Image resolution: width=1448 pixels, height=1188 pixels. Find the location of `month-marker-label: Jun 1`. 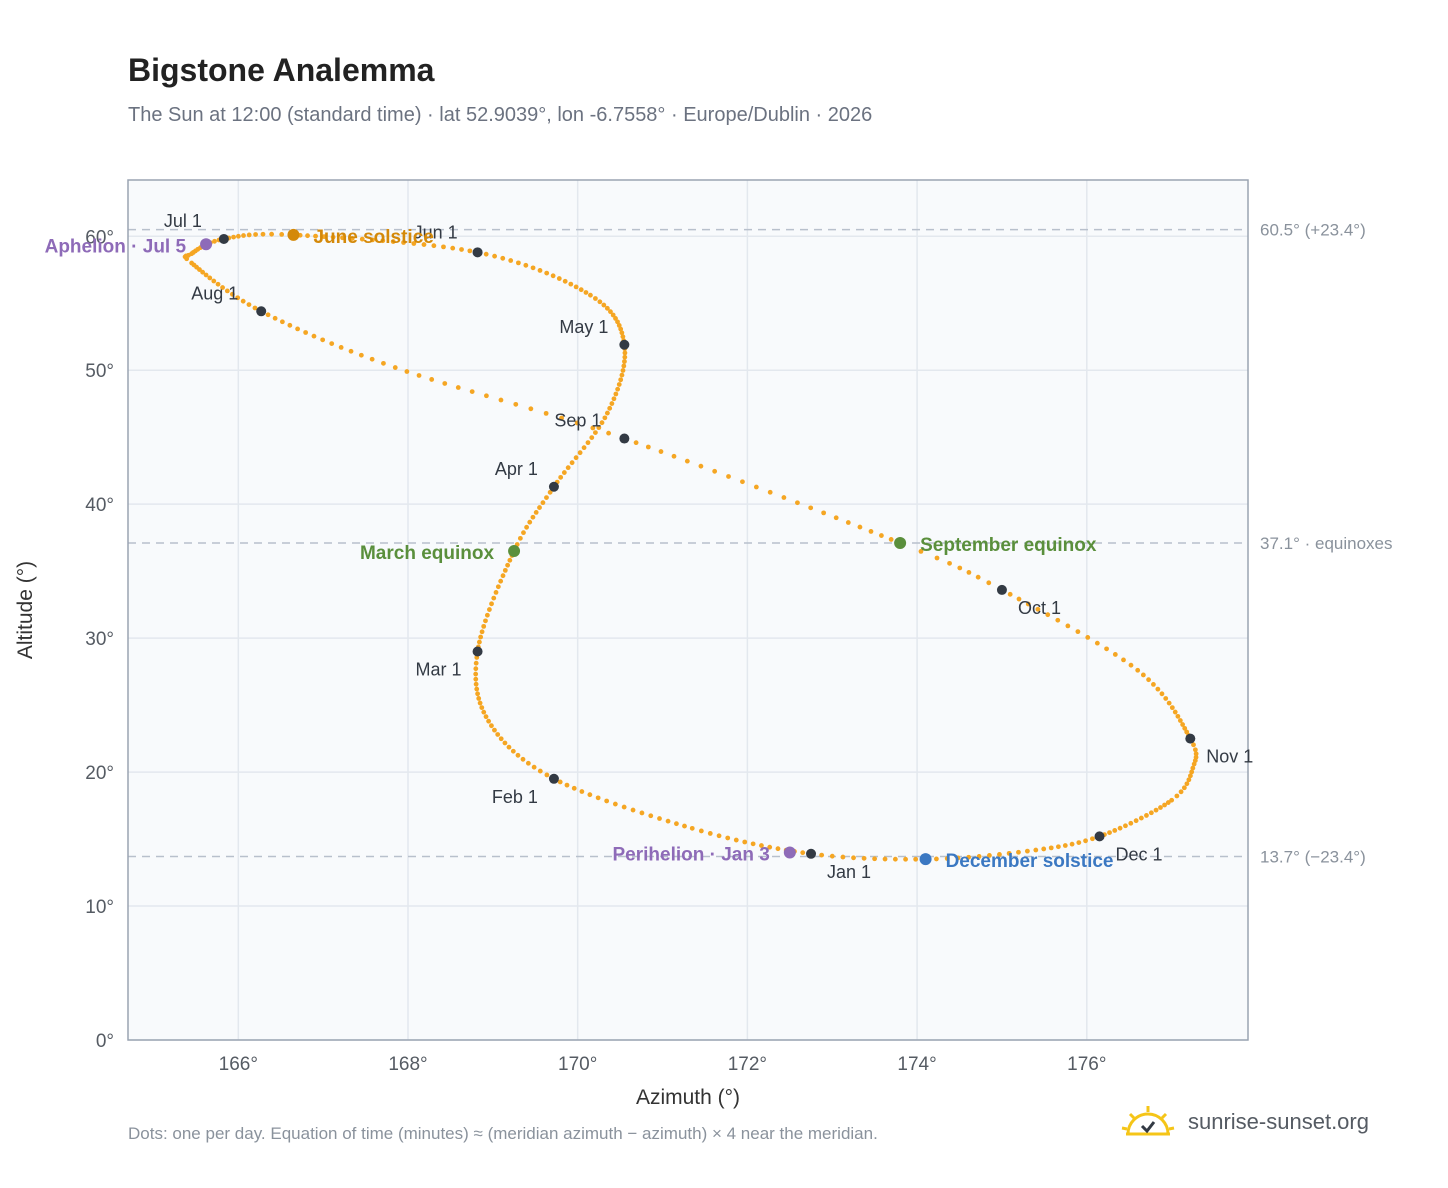

month-marker-label: Jun 1 is located at coordinates (436, 232).